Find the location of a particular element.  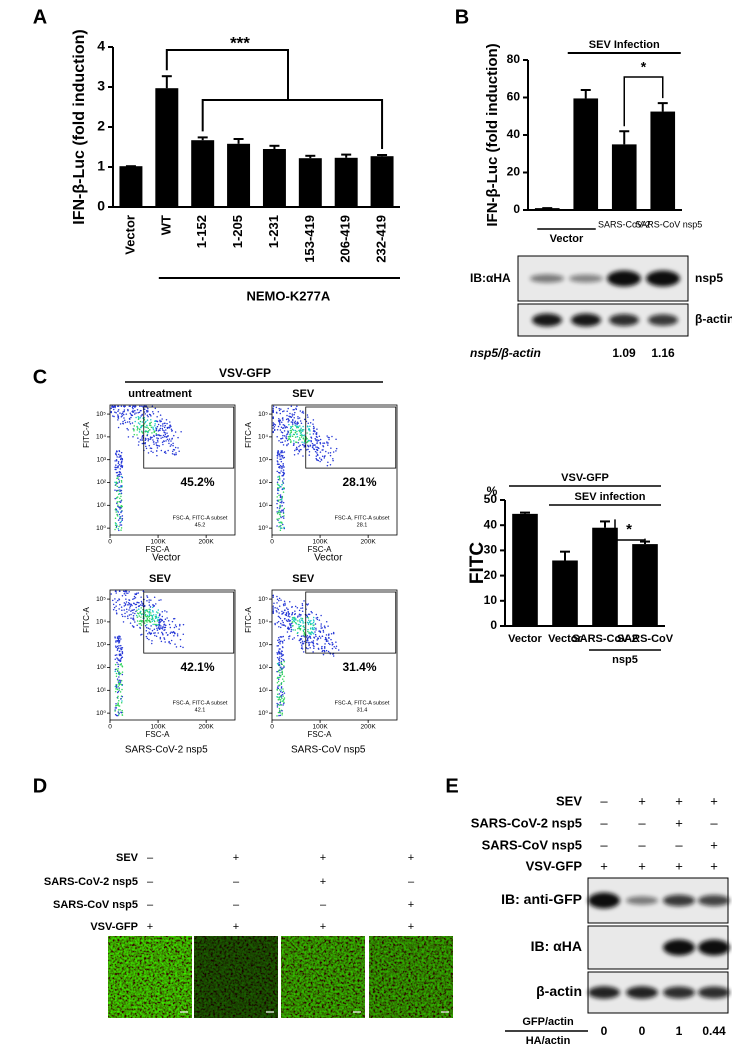

x-tick-label: 200K is located at coordinates (207, 727).